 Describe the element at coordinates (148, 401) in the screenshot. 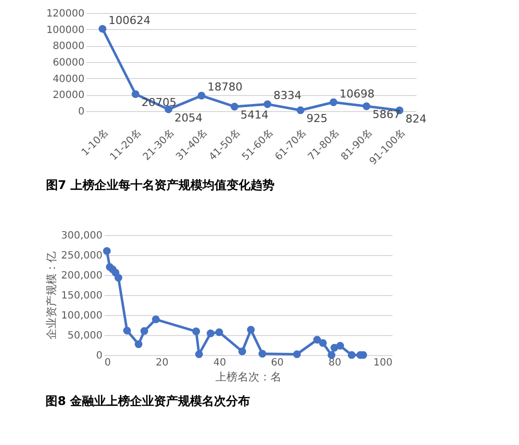

I see `text: 图8 金融业上榜企业资产规模名次分布` at that location.